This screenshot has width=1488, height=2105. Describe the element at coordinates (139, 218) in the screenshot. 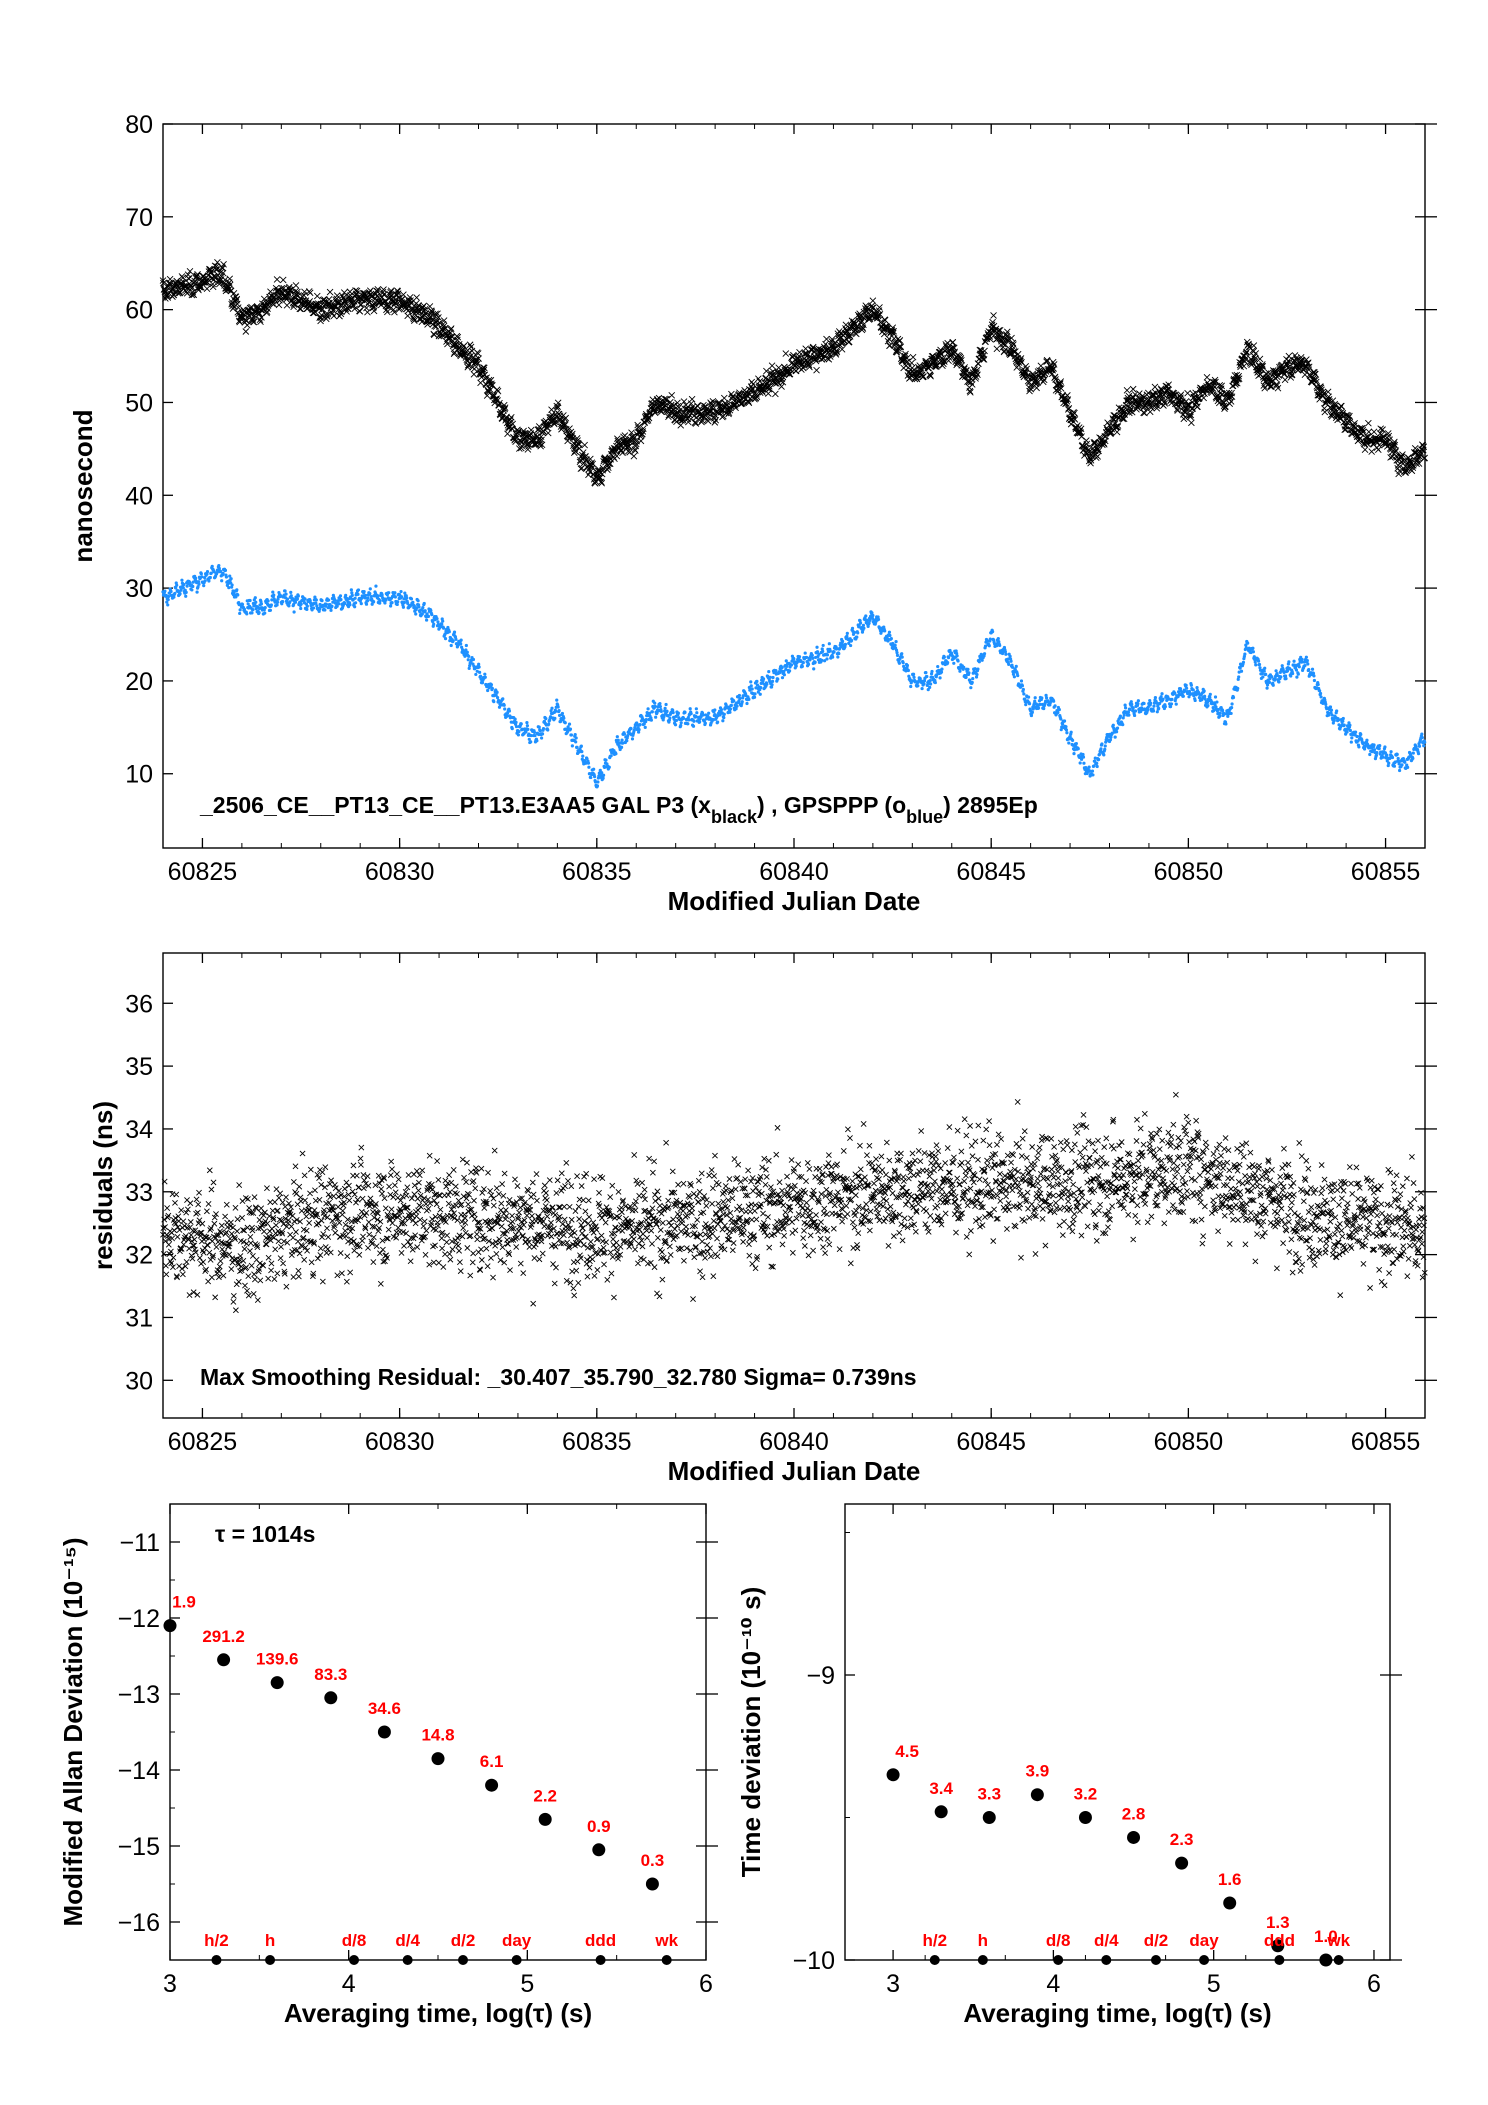

I see `y-tick-label: 70` at that location.